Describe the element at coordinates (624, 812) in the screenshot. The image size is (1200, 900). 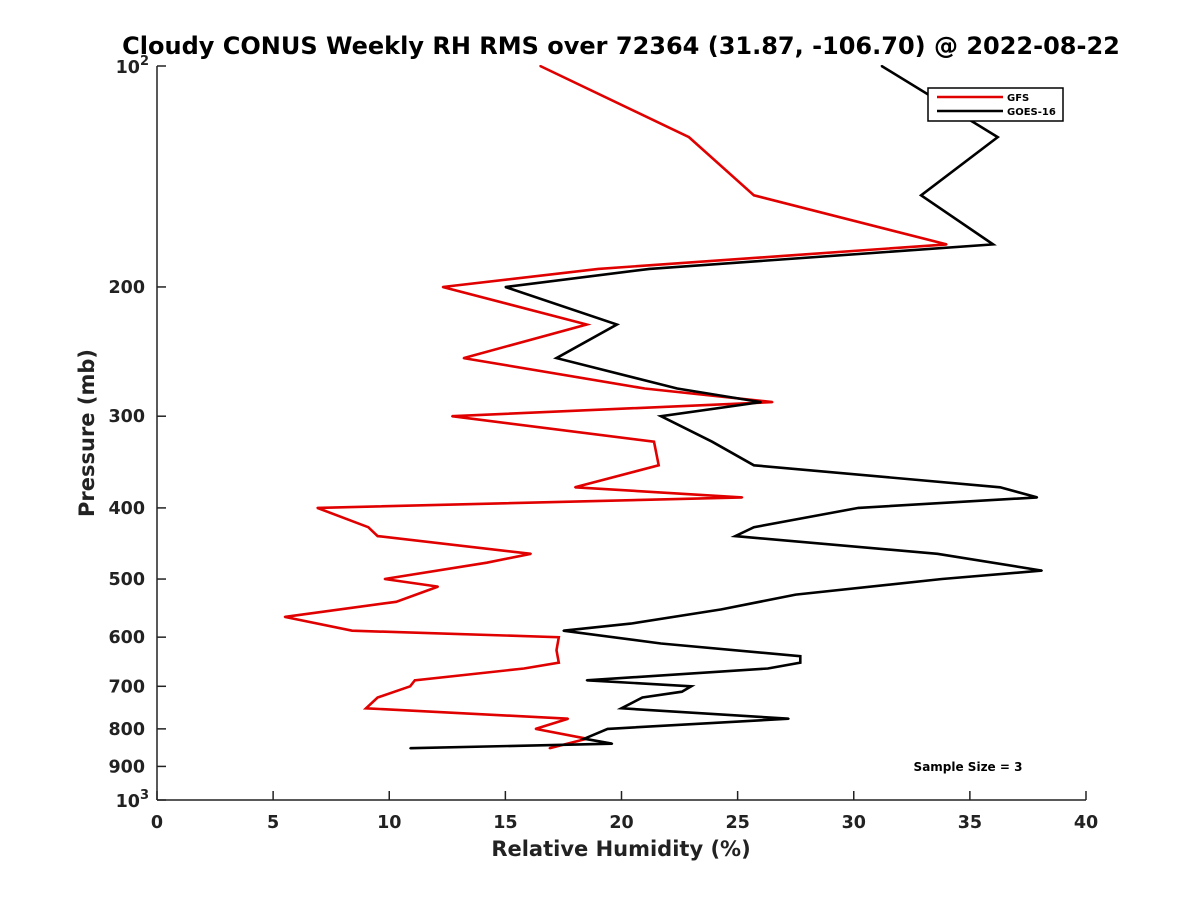
I see `x-ticks: 0 5 10 15 20 25 30 35 40` at that location.